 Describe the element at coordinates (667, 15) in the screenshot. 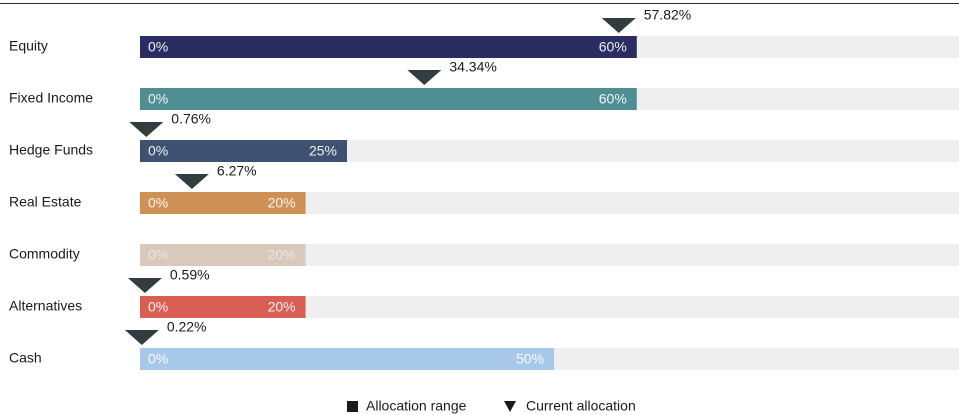

I see `current-label: 57.82%` at that location.